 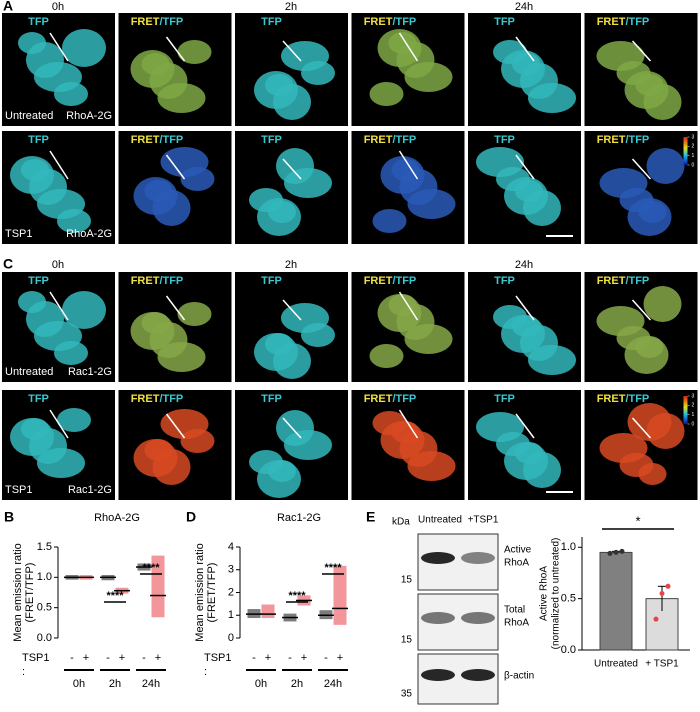 What do you see at coordinates (616, 601) in the screenshot?
I see `bar` at bounding box center [616, 601].